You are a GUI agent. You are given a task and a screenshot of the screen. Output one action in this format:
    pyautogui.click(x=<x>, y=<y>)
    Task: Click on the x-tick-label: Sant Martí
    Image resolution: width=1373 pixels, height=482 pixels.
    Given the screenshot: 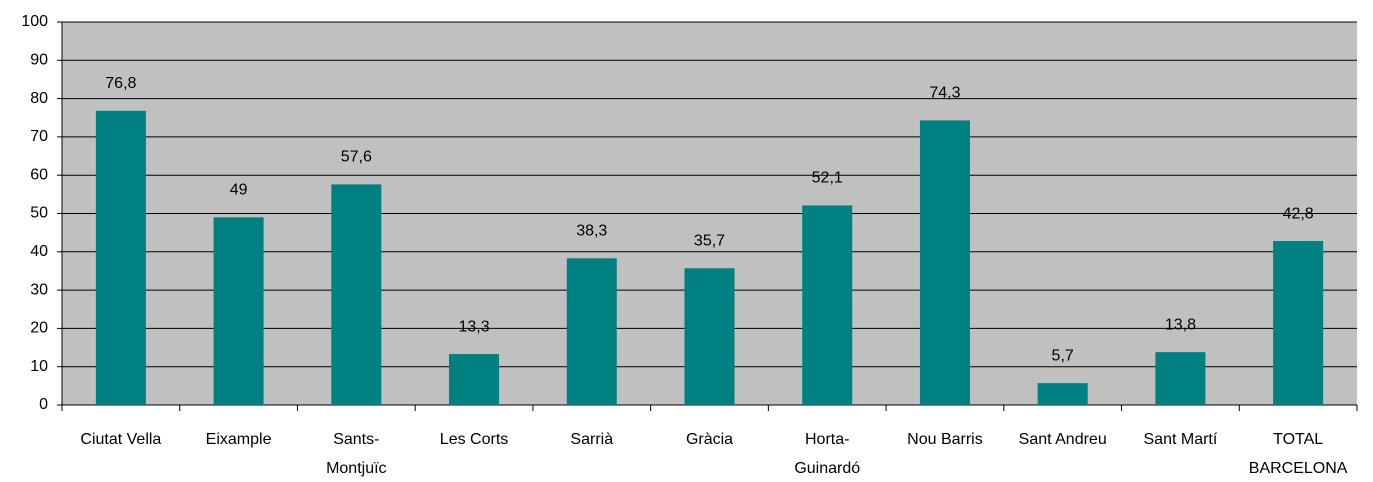 What is the action you would take?
    pyautogui.click(x=1181, y=439)
    